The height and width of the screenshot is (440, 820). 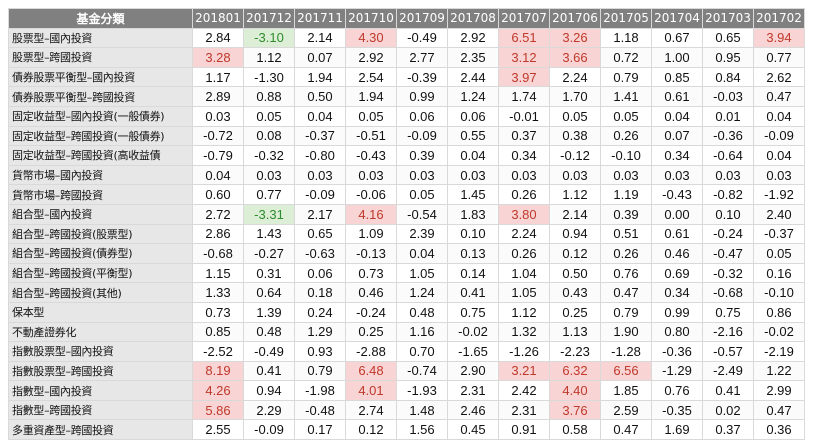 What do you see at coordinates (779, 136) in the screenshot?
I see `value-cell: -0.09` at bounding box center [779, 136].